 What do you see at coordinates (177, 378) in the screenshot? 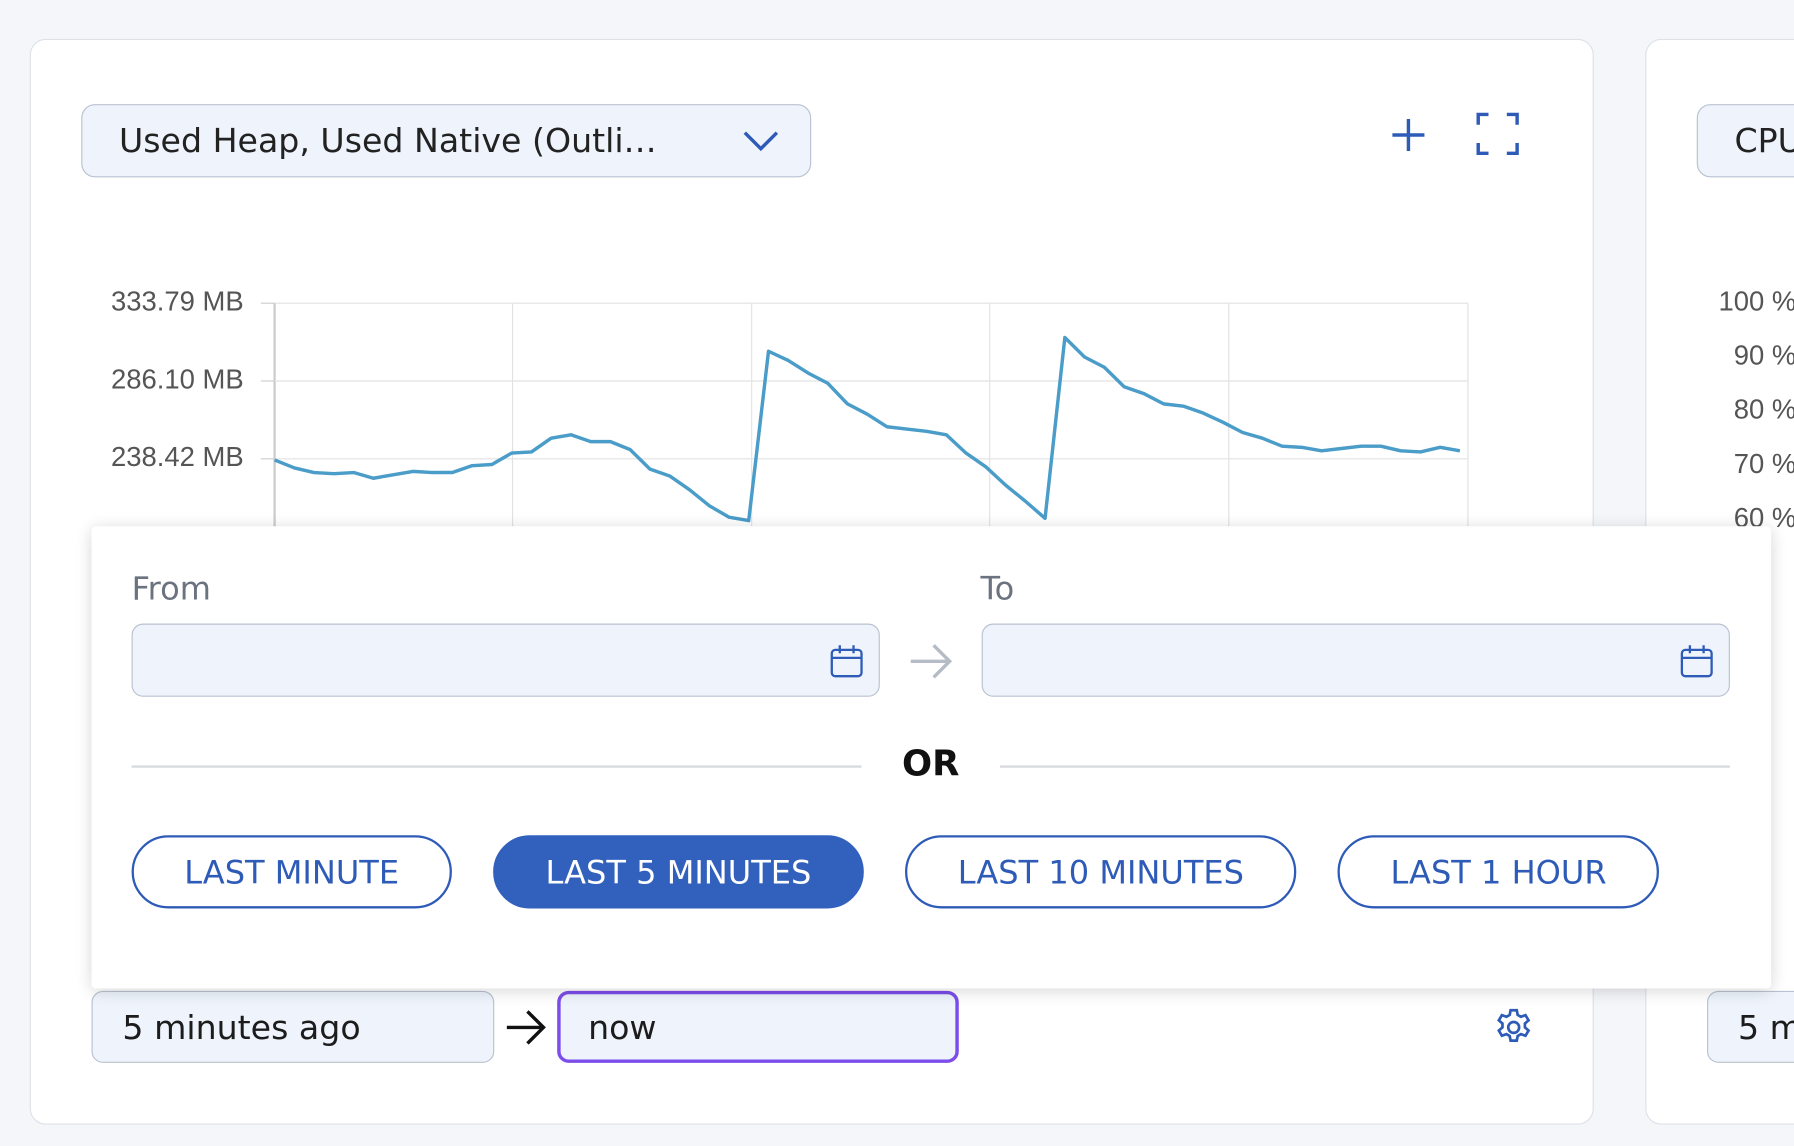
I see `y-tick-label: 286.10 MB` at bounding box center [177, 378].